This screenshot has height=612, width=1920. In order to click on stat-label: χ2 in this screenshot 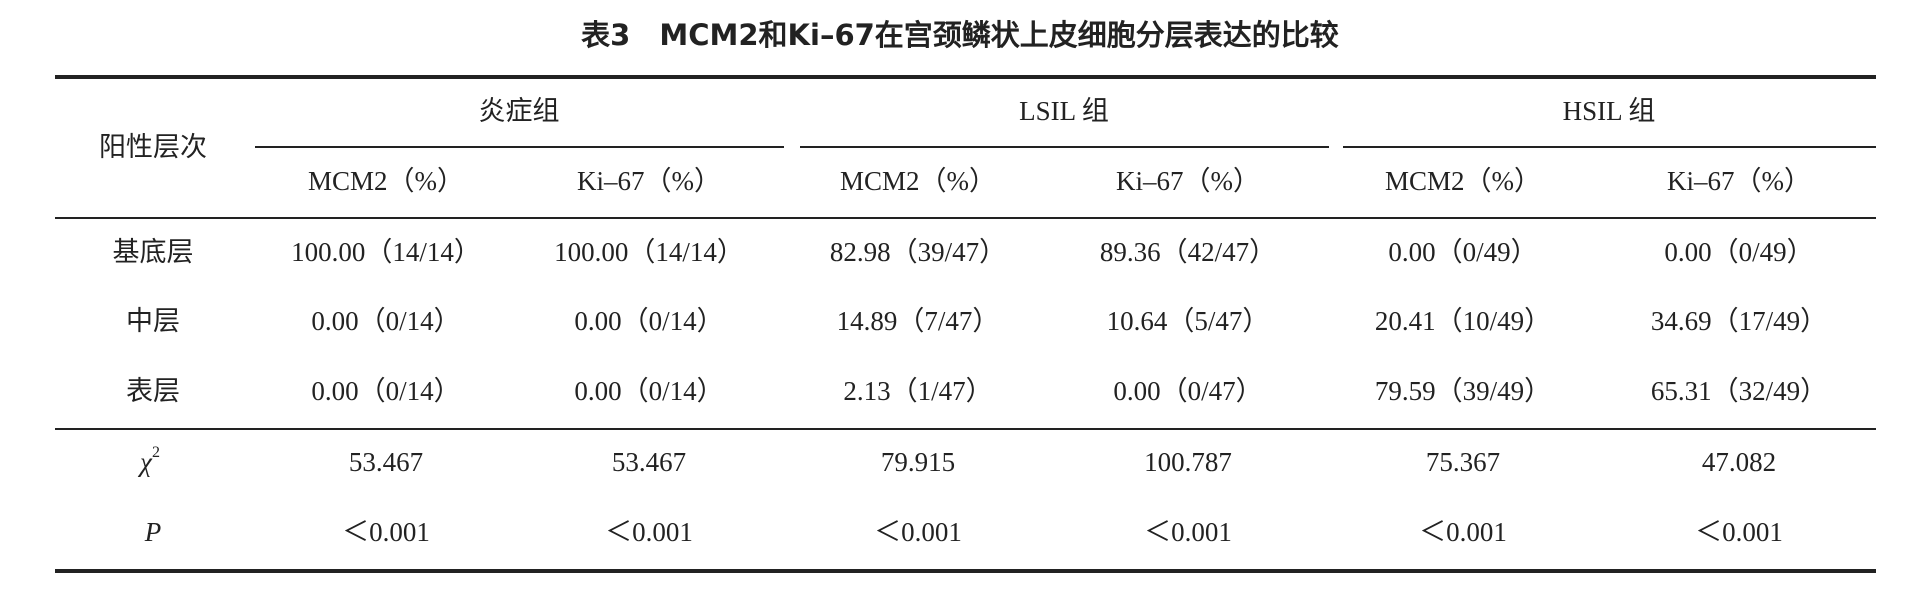, I will do `click(148, 461)`.